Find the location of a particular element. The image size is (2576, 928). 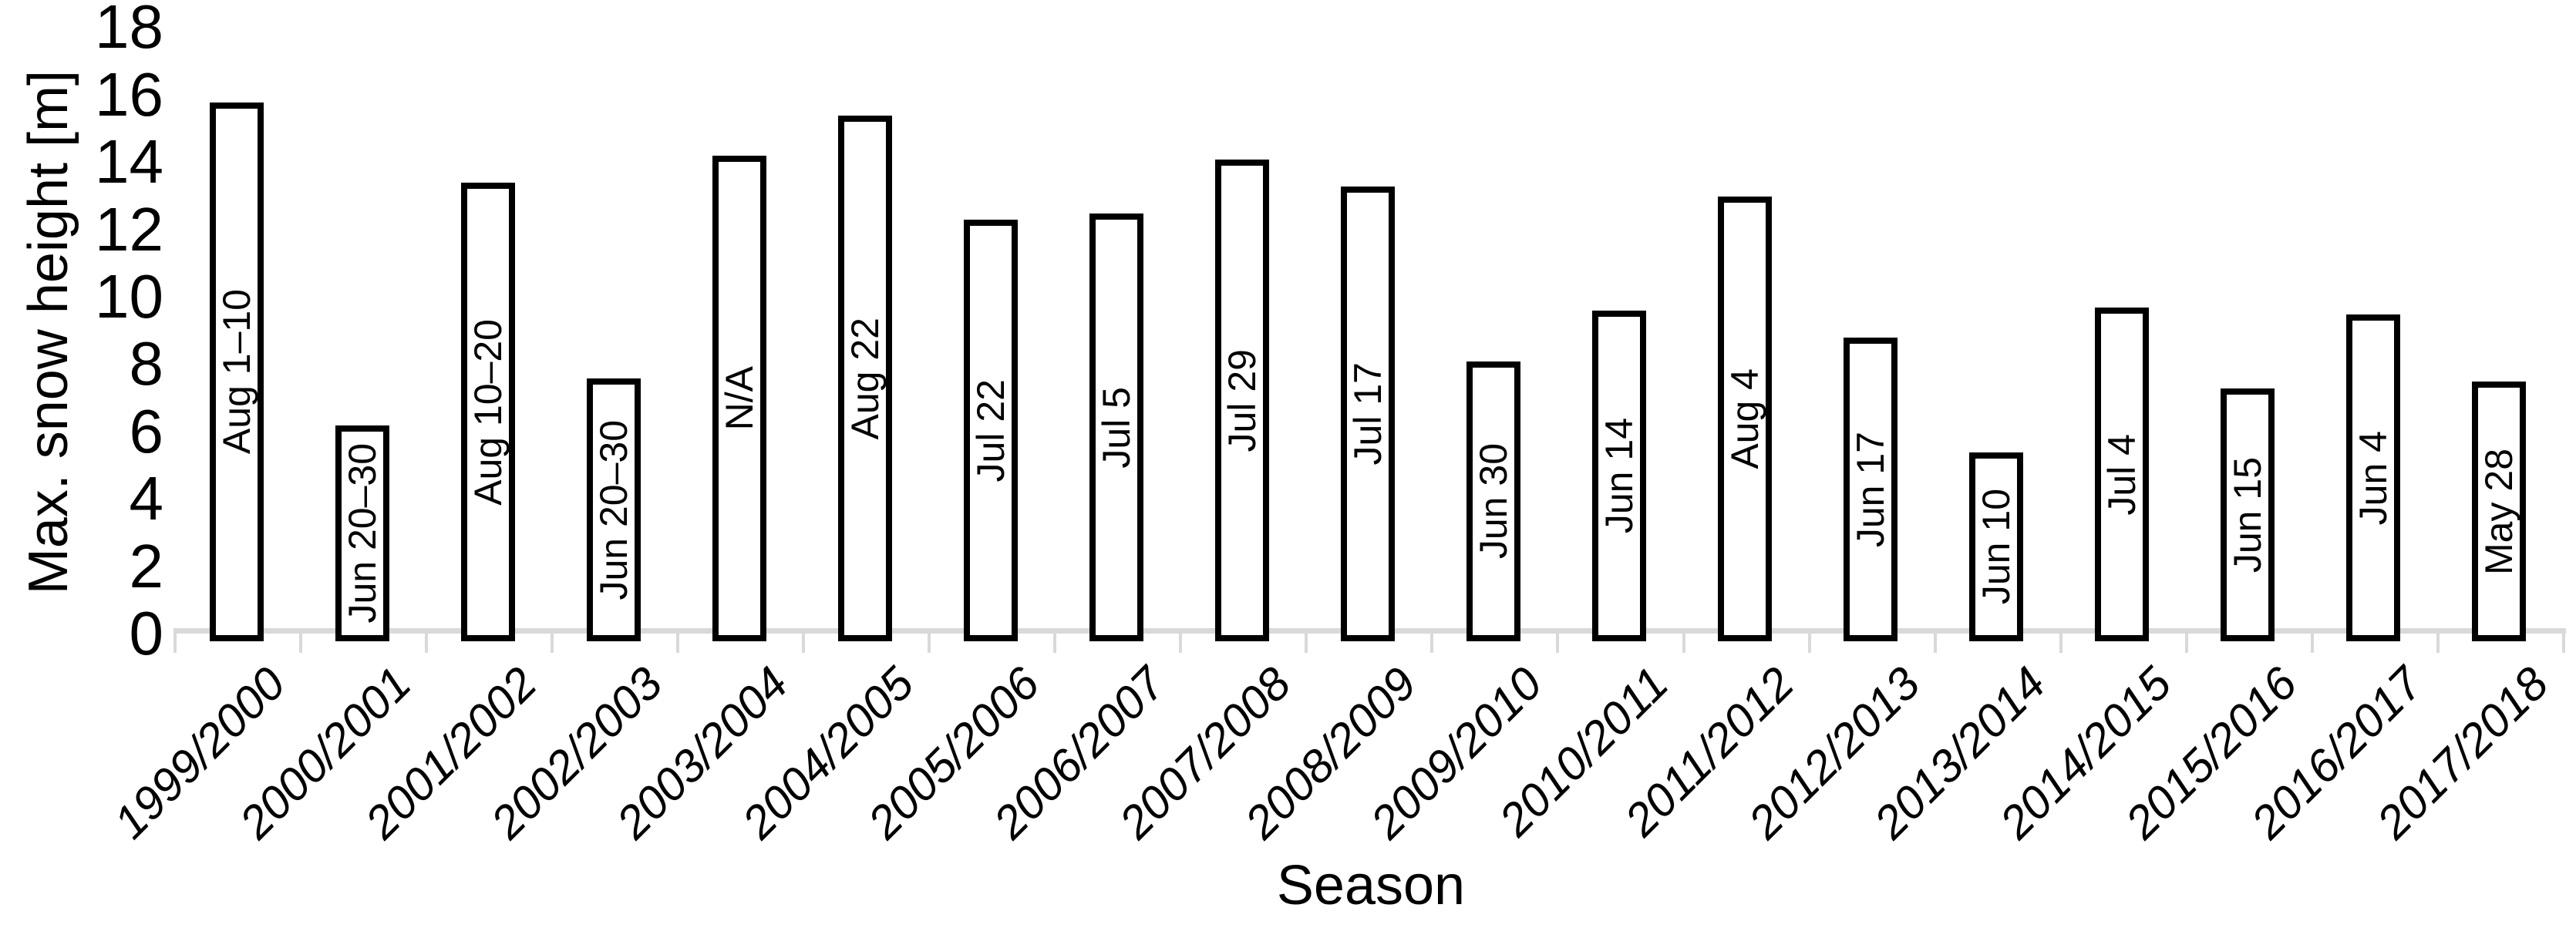

bar-date-label: Aug 10–20 is located at coordinates (488, 412).